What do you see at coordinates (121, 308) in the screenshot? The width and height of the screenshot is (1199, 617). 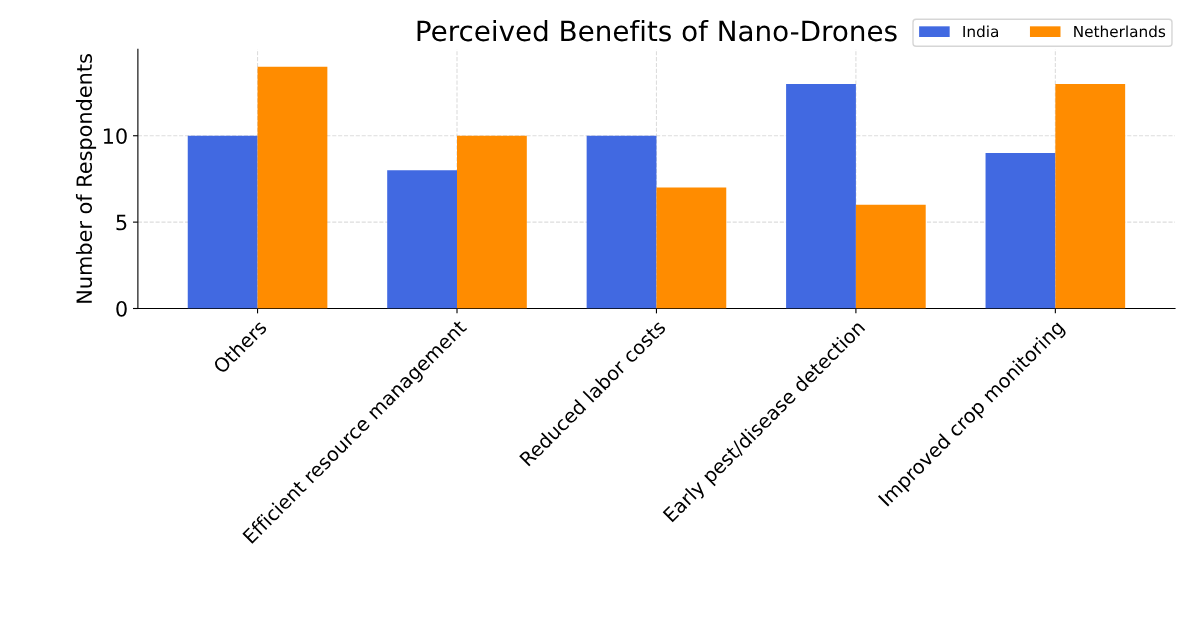 I see `y-tick-label: 0` at bounding box center [121, 308].